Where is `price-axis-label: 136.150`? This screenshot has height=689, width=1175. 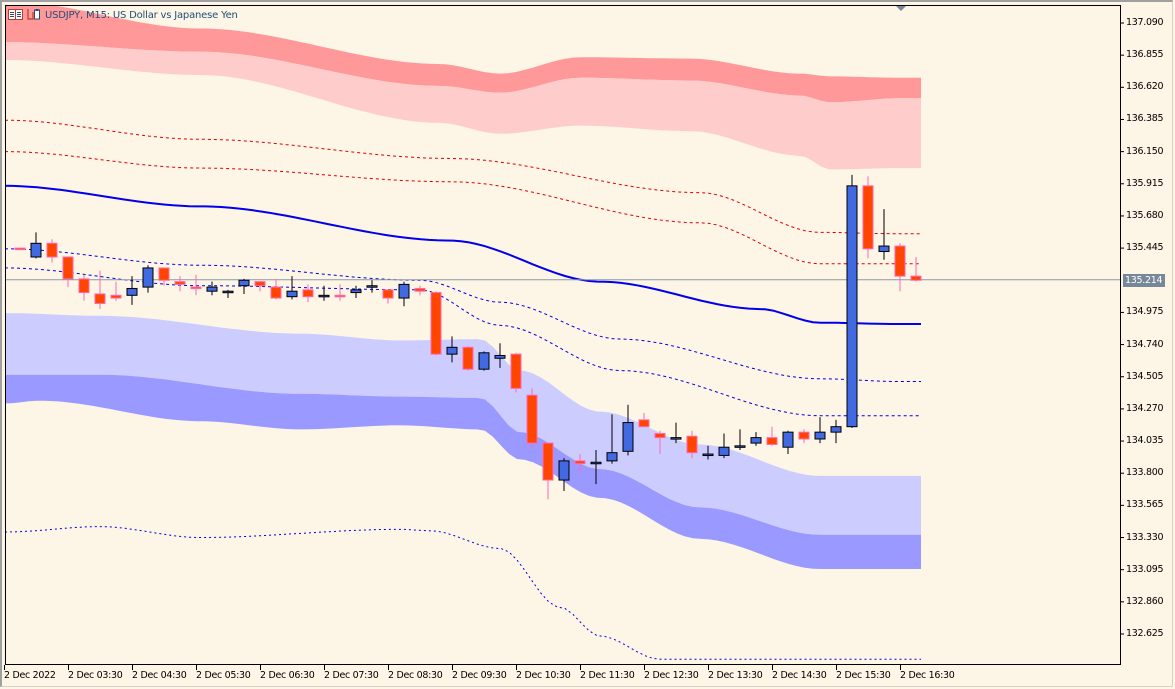
price-axis-label: 136.150 is located at coordinates (1145, 151).